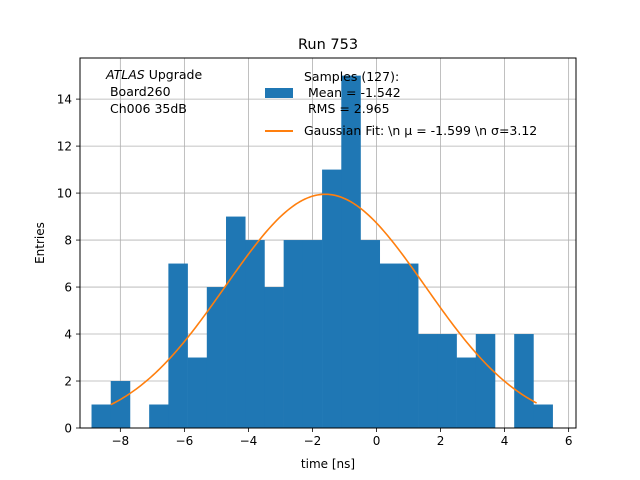  I want to click on annotation-line-1: ATLAS Upgrade, so click(153, 74).